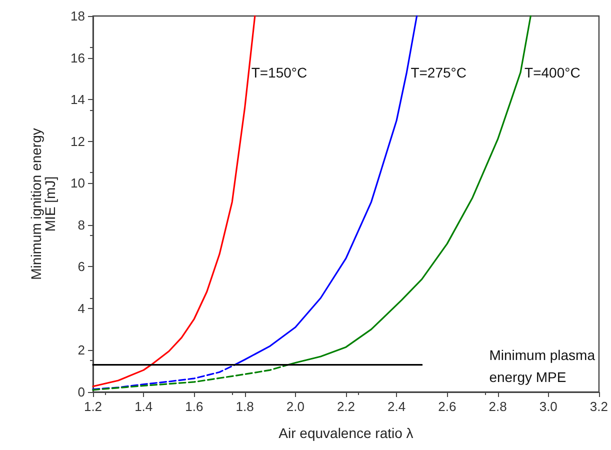 This screenshot has height=450, width=611. I want to click on x-axis-title: Air equvalence ratio λ, so click(346, 433).